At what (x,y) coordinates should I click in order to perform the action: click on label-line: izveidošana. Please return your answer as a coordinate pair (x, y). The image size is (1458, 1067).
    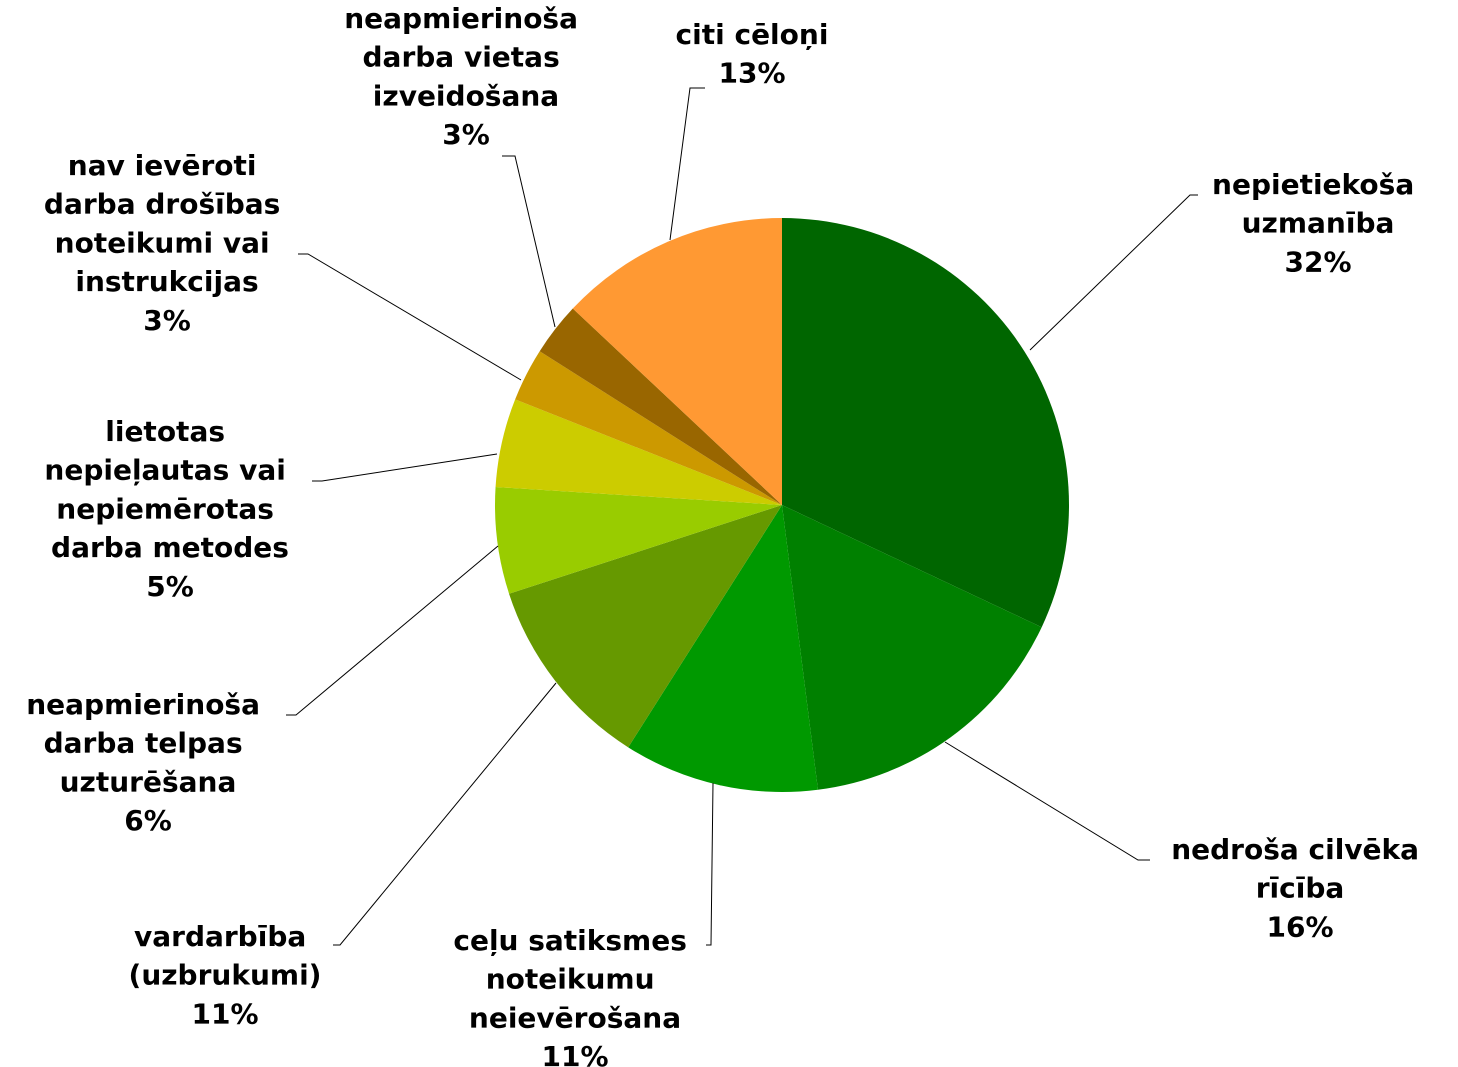
    Looking at the image, I should click on (466, 95).